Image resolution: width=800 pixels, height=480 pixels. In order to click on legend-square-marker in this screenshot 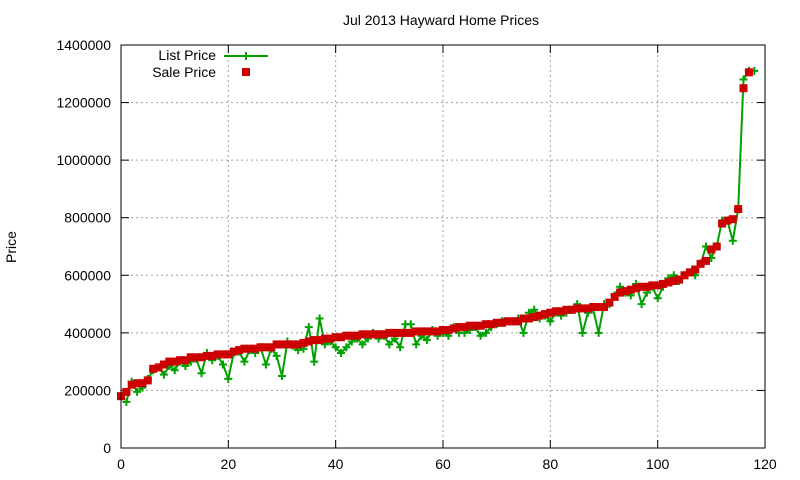, I will do `click(246, 72)`.